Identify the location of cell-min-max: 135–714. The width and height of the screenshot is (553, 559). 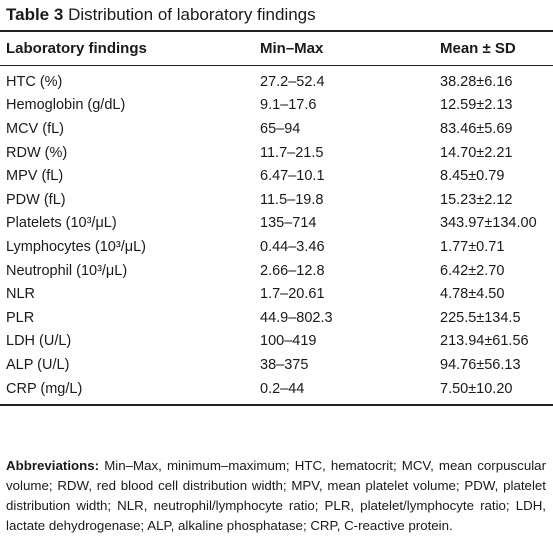
(288, 223).